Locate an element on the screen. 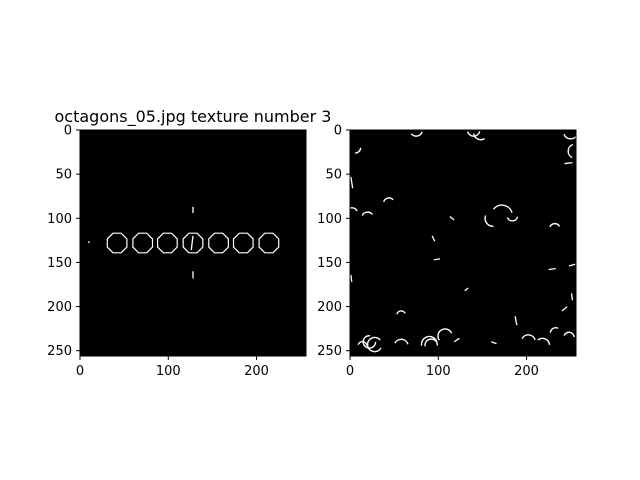  left-image-marks is located at coordinates (183, 242).